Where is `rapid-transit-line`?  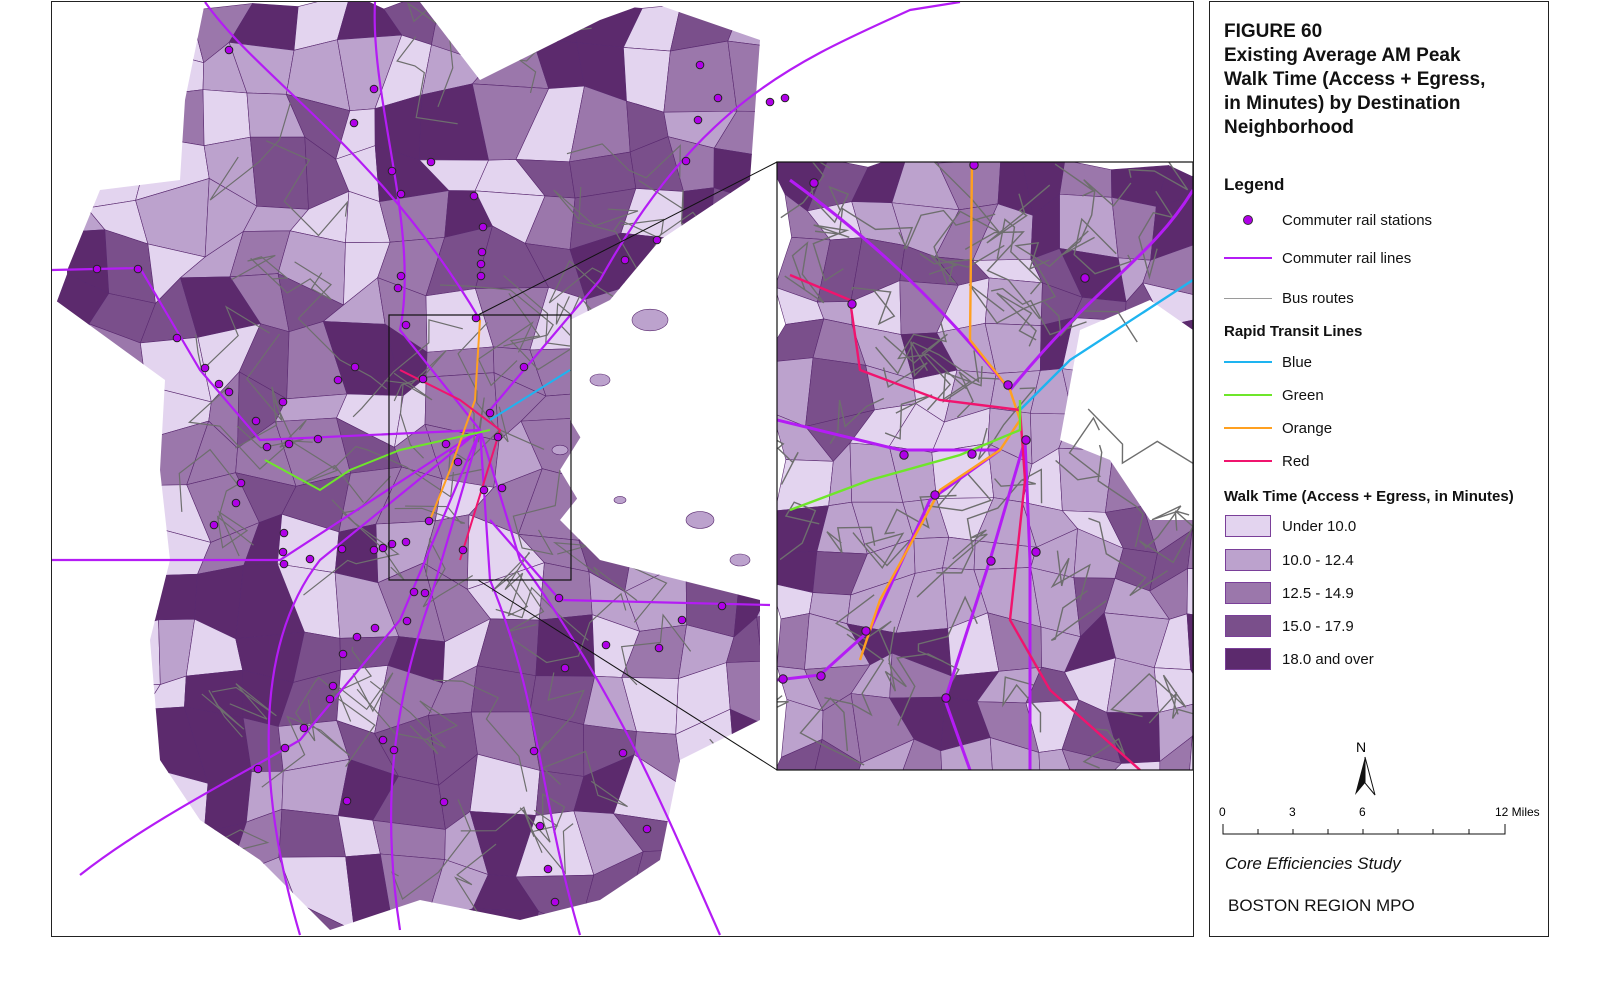
rapid-transit-line is located at coordinates (450, 465).